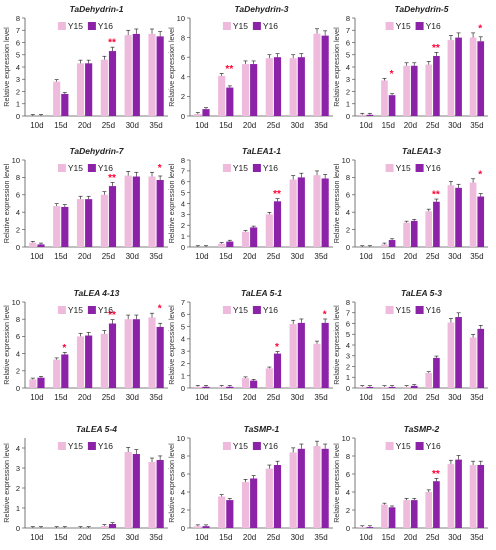  I want to click on panel-title: TaLEA 5-4, so click(96, 429).